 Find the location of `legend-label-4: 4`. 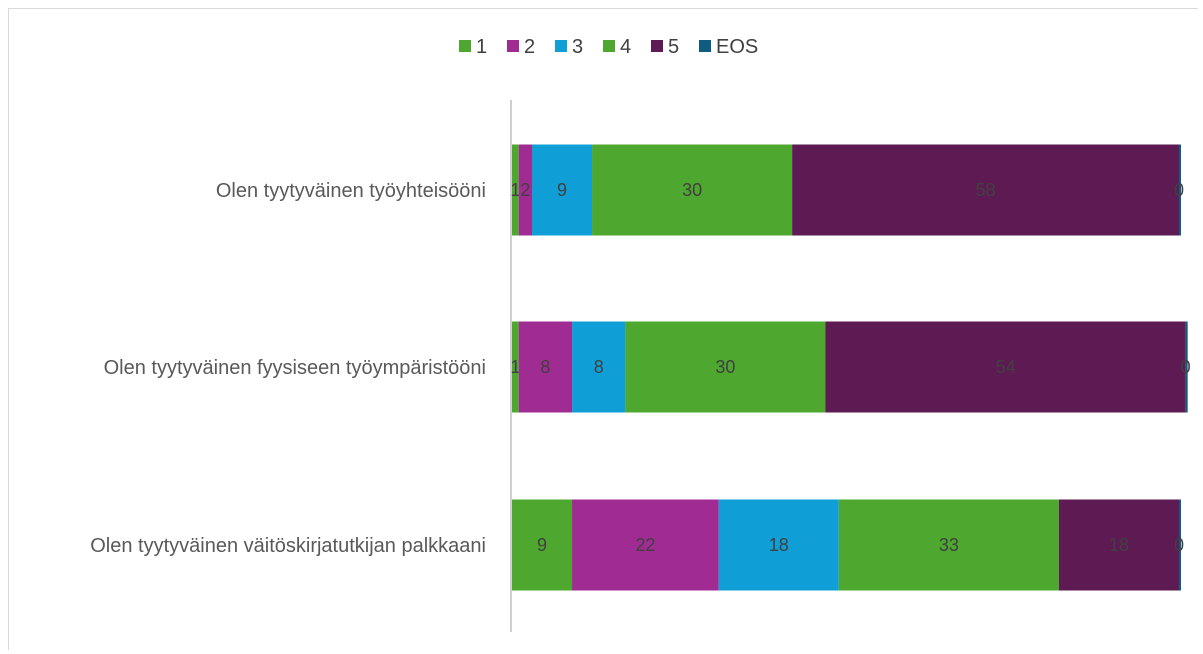

legend-label-4: 4 is located at coordinates (625, 47).